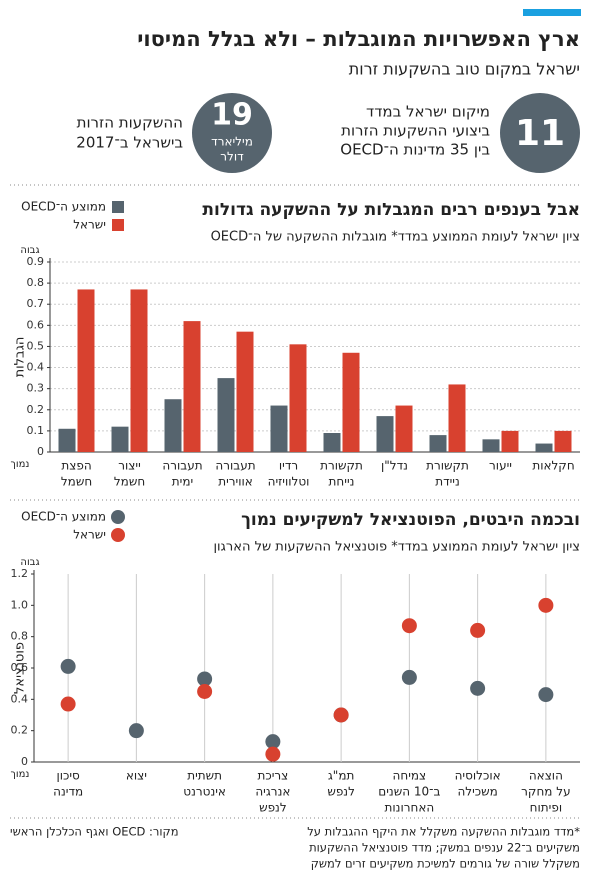  Describe the element at coordinates (410, 520) in the screenshot. I see `chart-title: ובכמה היבטים, הפוטנציאל למשקיעים נמוך` at that location.